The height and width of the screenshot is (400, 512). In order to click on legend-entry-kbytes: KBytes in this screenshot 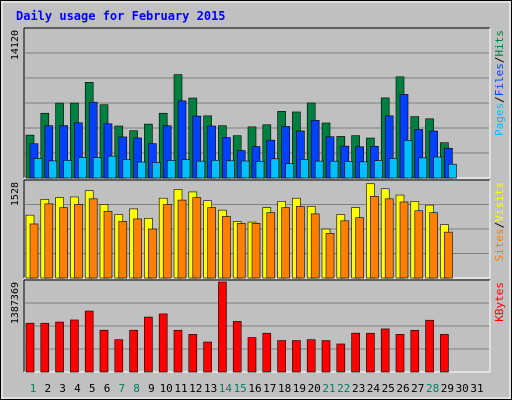, I will do `click(499, 302)`.